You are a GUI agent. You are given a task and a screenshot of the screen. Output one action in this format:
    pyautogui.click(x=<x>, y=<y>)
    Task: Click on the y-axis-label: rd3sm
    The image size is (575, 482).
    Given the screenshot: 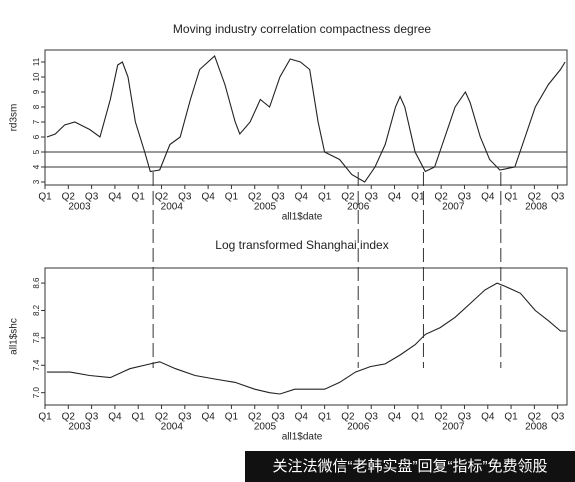 What is the action you would take?
    pyautogui.click(x=14, y=118)
    